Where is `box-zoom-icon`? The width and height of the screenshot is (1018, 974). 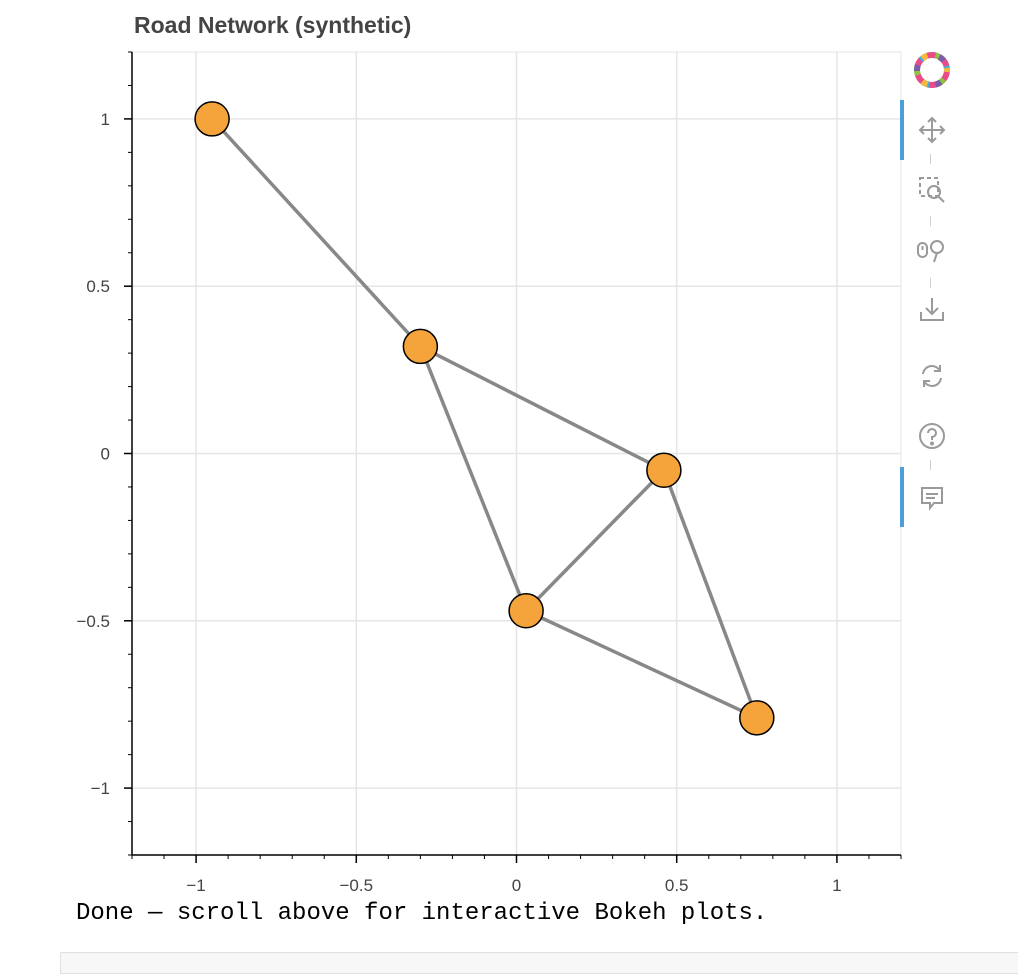 box-zoom-icon is located at coordinates (932, 190).